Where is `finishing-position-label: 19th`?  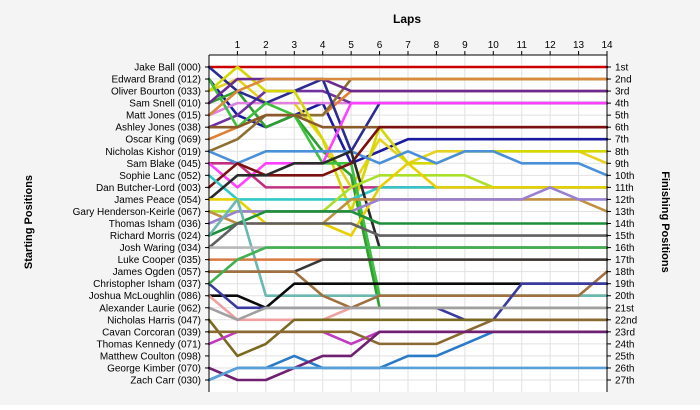 finishing-position-label: 19th is located at coordinates (624, 284).